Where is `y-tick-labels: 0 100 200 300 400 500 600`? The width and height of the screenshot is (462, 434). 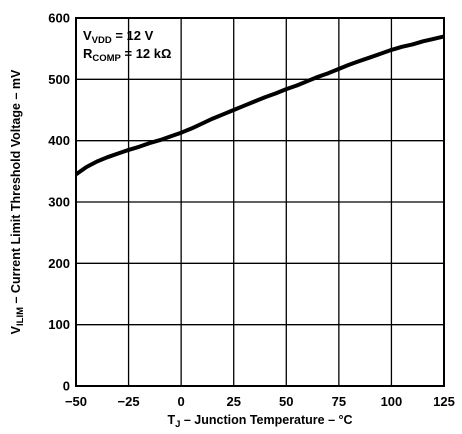
y-tick-labels: 0 100 200 300 400 500 600 is located at coordinates (59, 202).